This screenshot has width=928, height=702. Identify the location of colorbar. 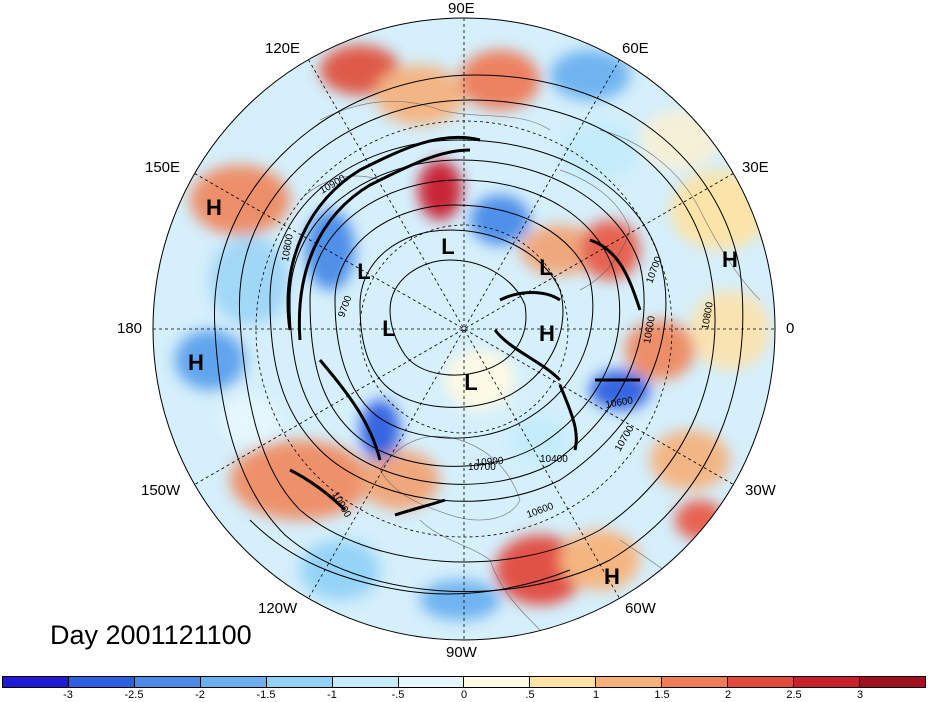
(464, 682).